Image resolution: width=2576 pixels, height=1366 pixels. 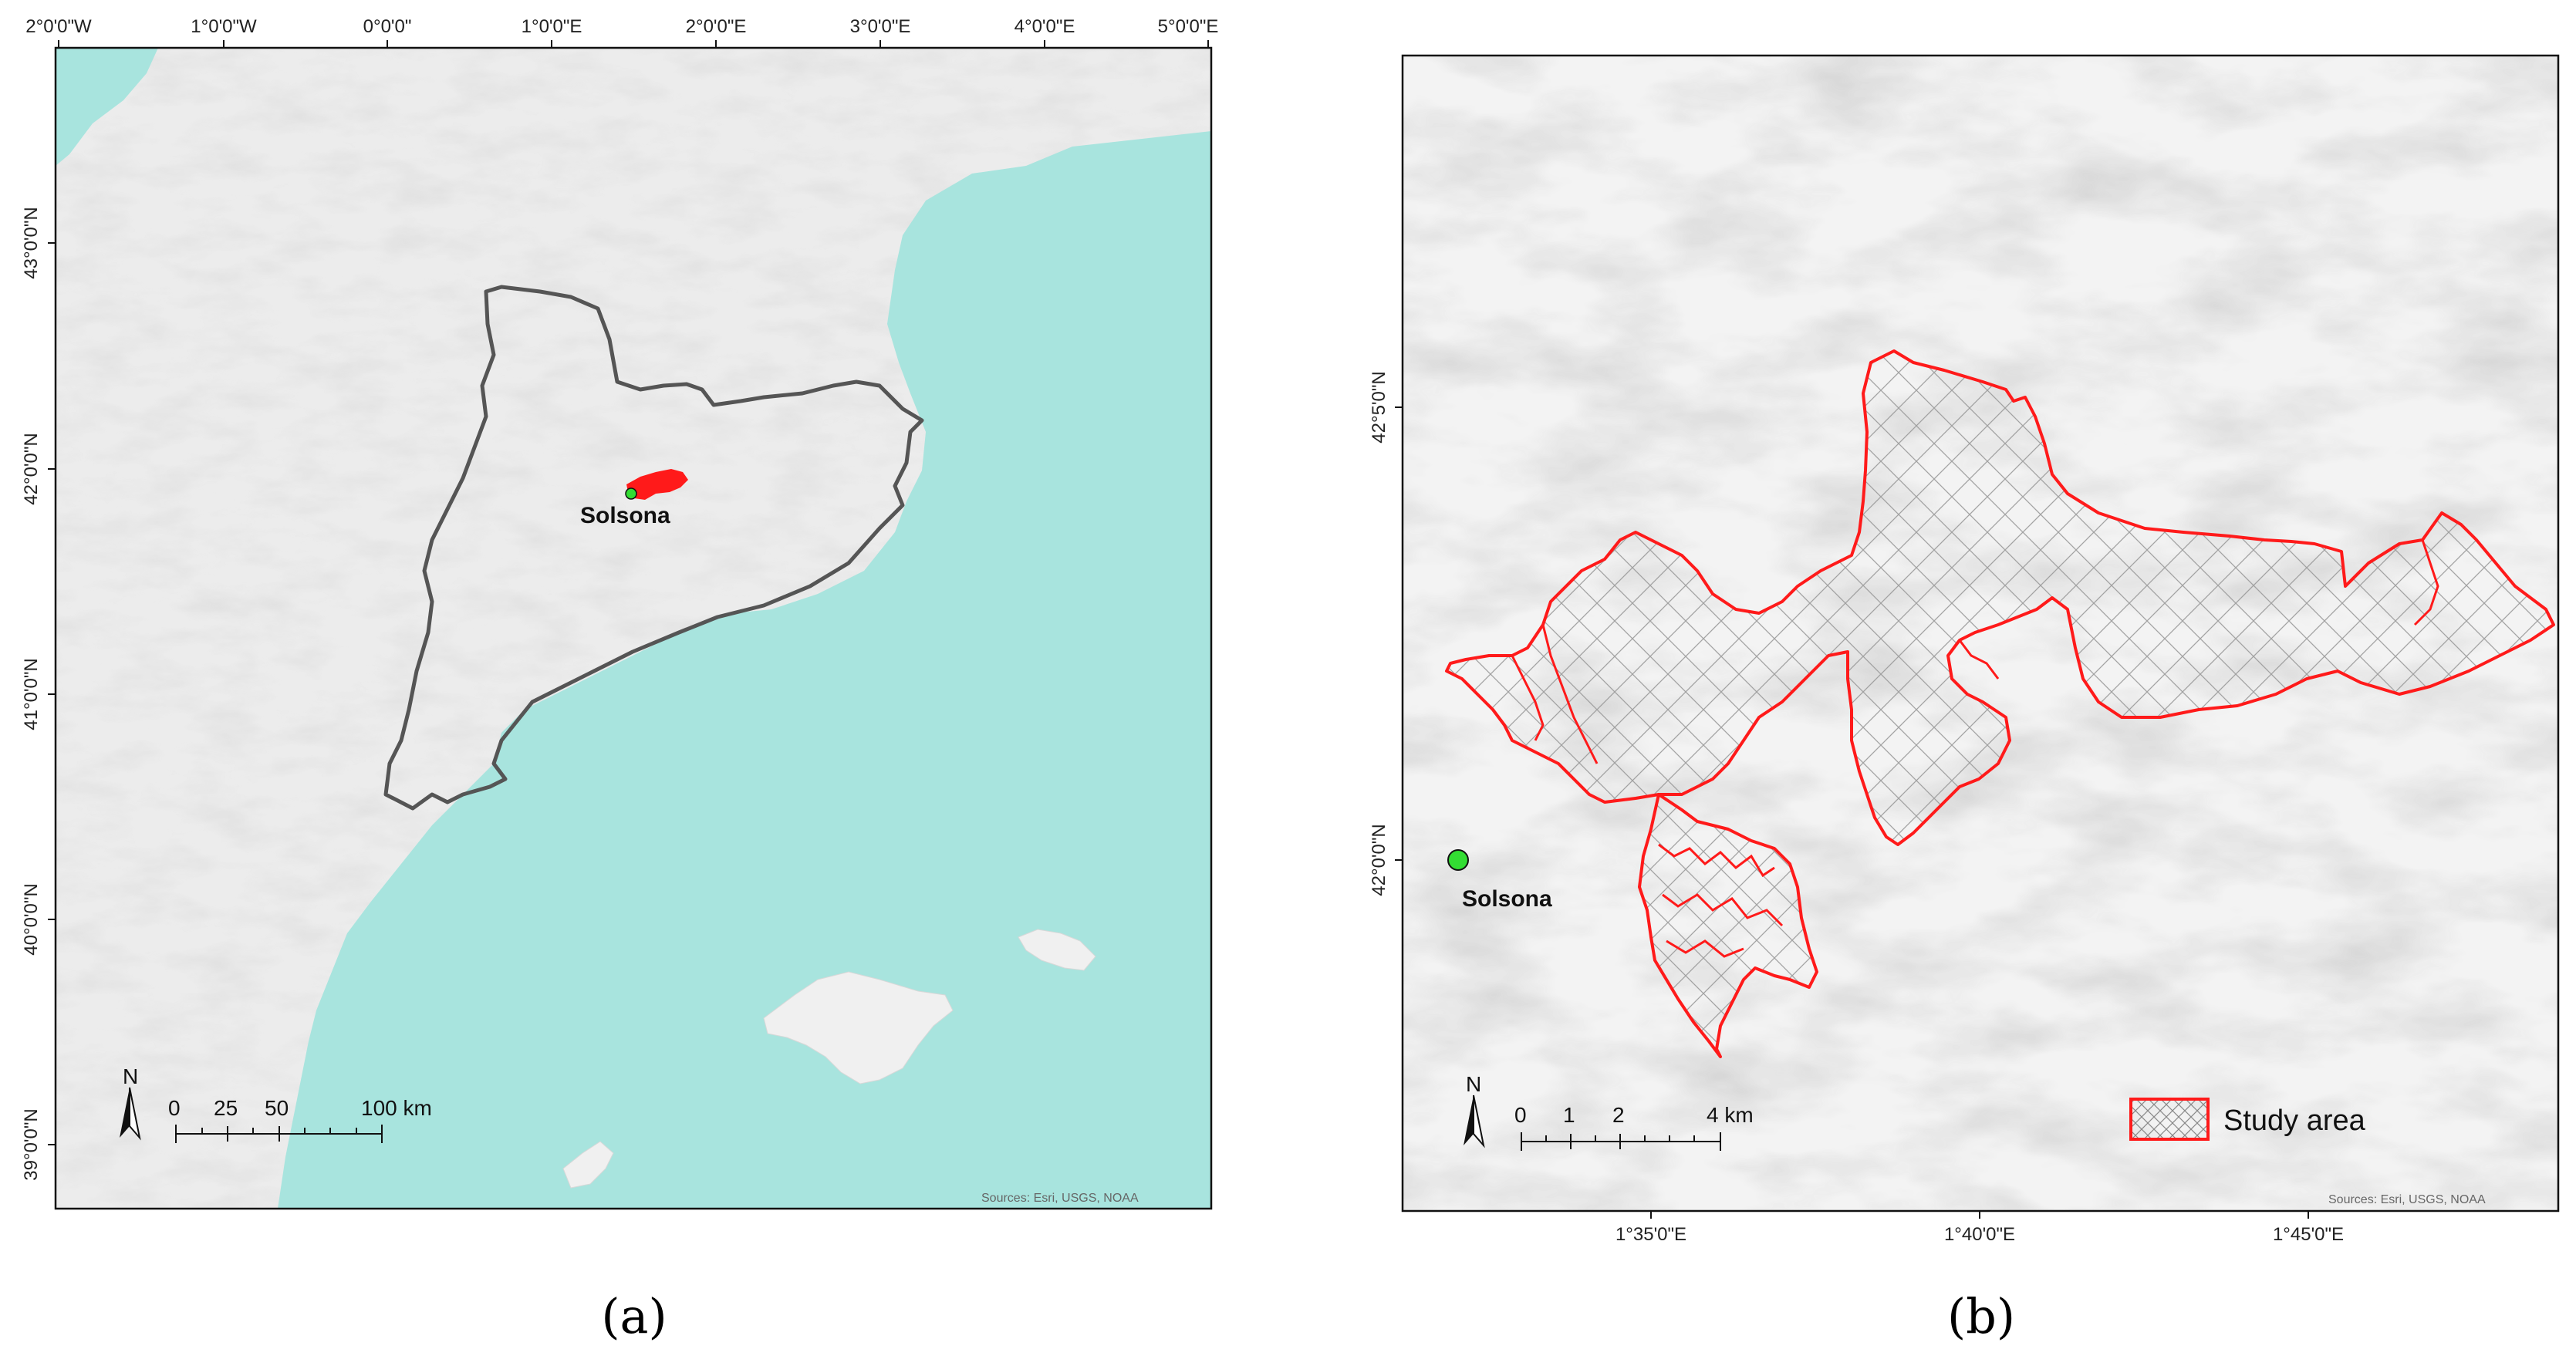 I want to click on tick-43n: 43°0'0"N, so click(x=32, y=242).